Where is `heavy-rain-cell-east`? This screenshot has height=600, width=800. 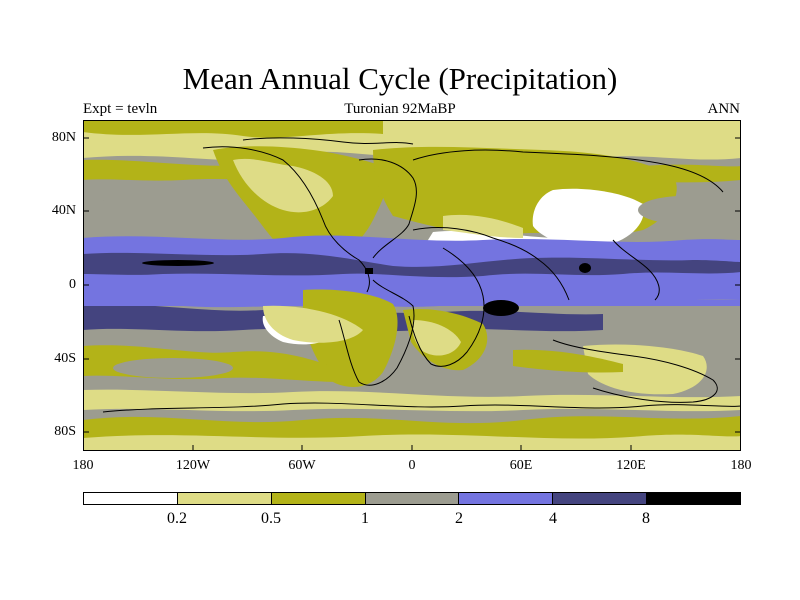 heavy-rain-cell-east is located at coordinates (585, 268).